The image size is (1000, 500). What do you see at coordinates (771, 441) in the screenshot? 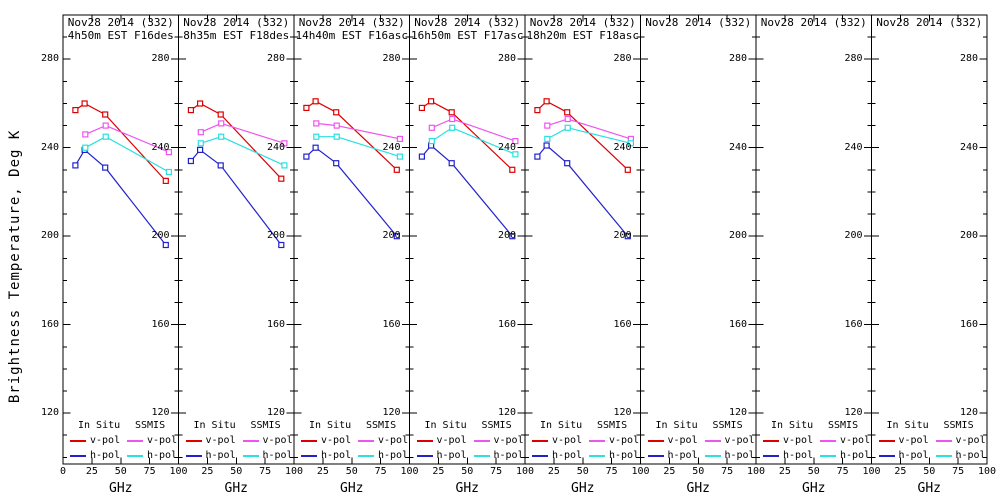
I see `legend-swatch-insitu-v-pol` at bounding box center [771, 441].